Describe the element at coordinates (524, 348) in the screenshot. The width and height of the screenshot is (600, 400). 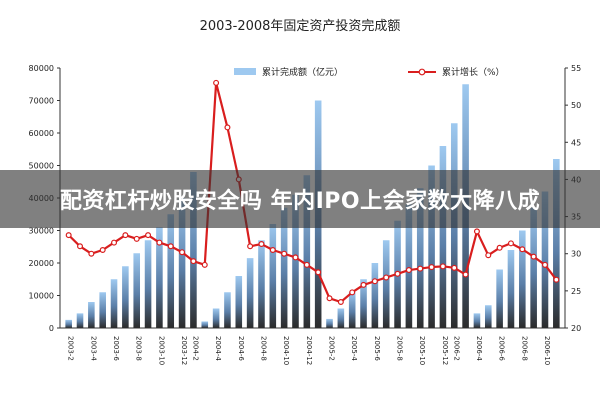
I see `x-tick-label: 2006-8` at that location.